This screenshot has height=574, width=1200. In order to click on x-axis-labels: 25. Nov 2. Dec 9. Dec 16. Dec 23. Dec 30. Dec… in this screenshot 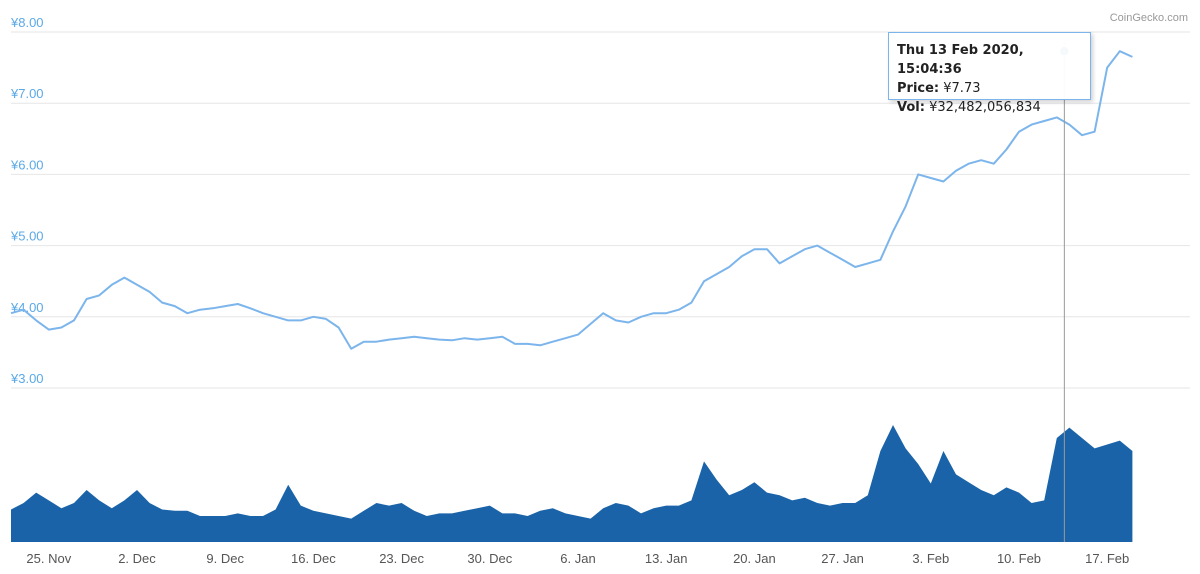, I will do `click(577, 558)`.